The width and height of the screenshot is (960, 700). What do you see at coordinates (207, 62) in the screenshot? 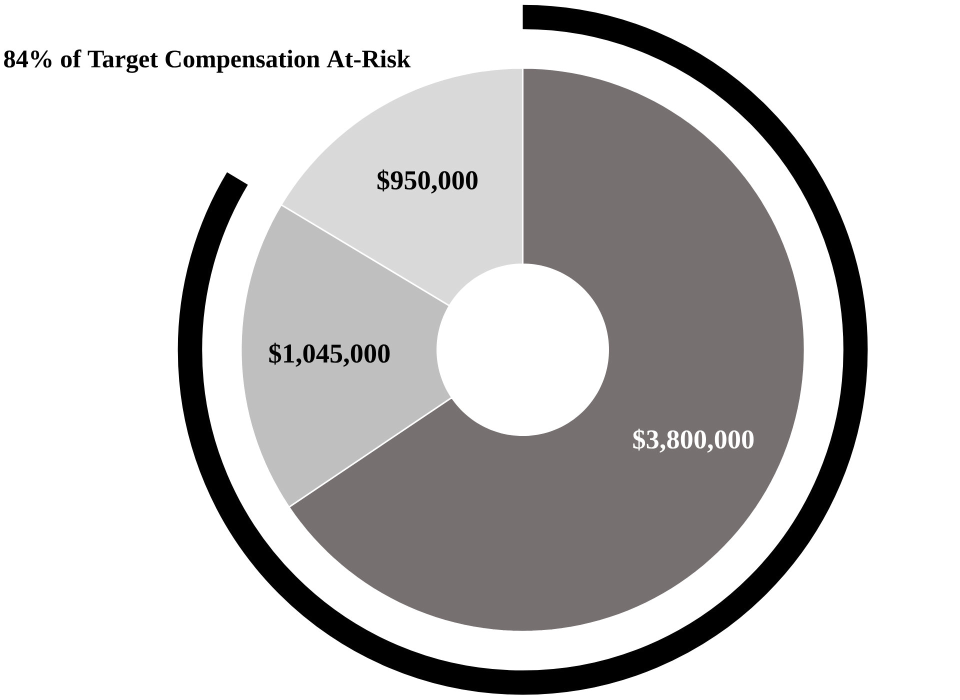
I see `chart-title: 84% of Target Compensation At-Risk` at bounding box center [207, 62].